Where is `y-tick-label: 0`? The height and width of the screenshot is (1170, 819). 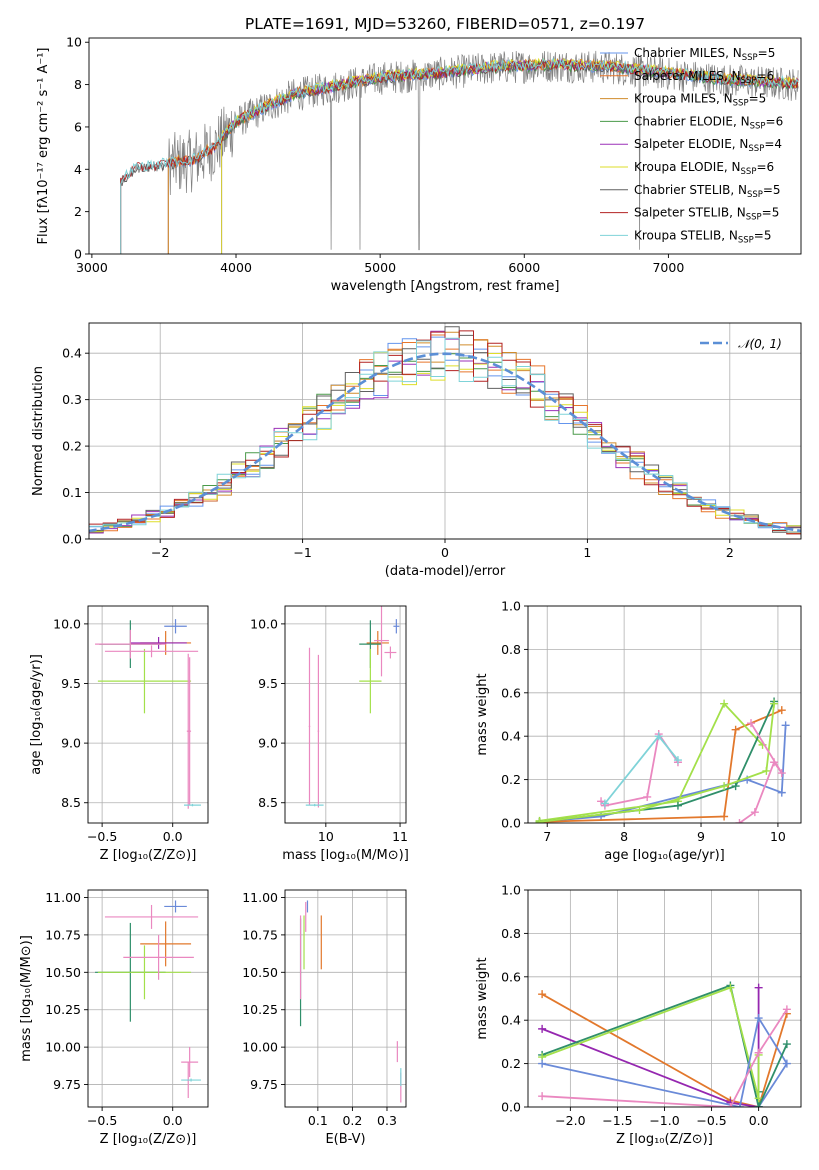 y-tick-label: 0 is located at coordinates (78, 254).